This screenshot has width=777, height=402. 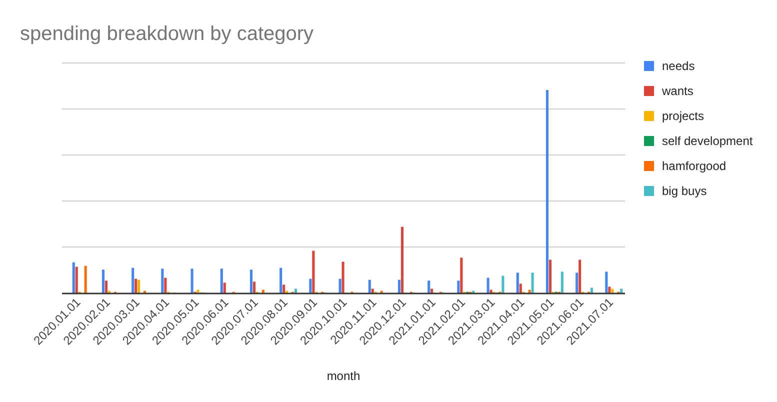 I want to click on chart-title: spending breakdown by category, so click(x=167, y=34).